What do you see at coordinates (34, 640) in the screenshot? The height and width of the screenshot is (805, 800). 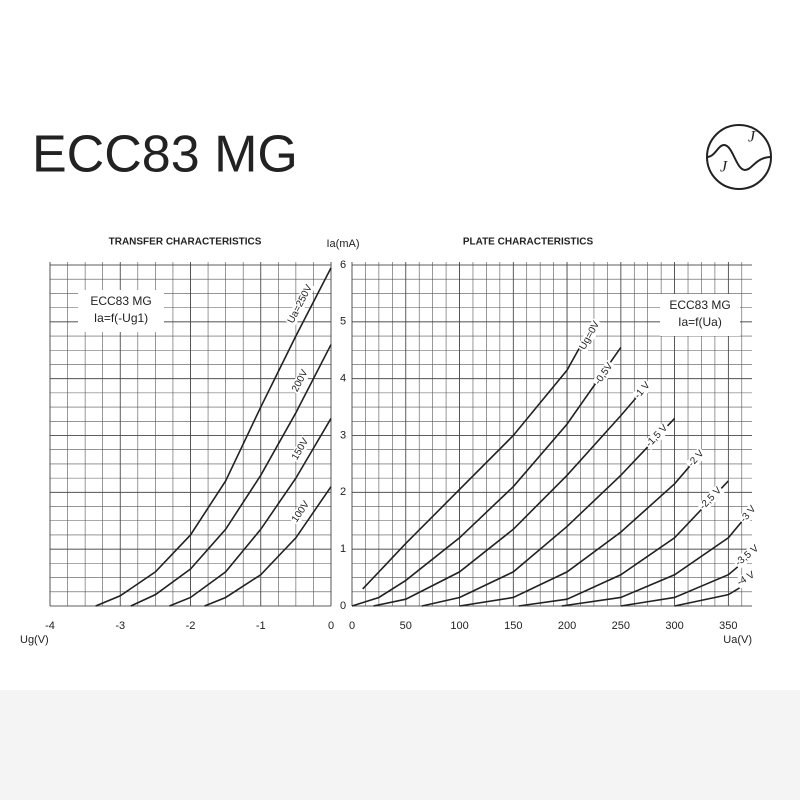 I see `x-axis-label: Ug(V)` at bounding box center [34, 640].